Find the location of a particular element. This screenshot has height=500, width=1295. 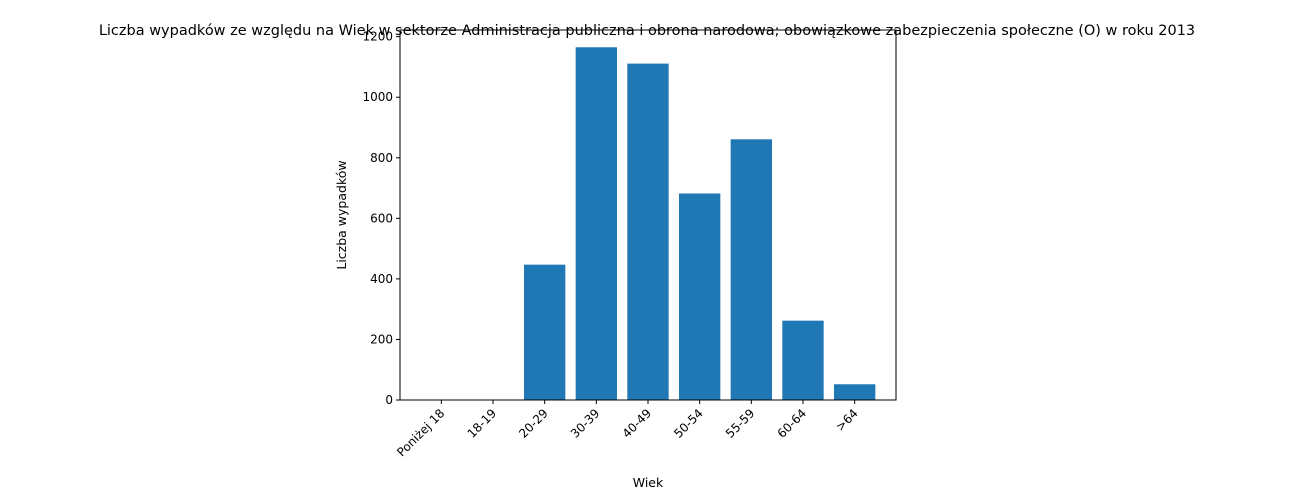

x-tick-label: 40-49 is located at coordinates (637, 423).